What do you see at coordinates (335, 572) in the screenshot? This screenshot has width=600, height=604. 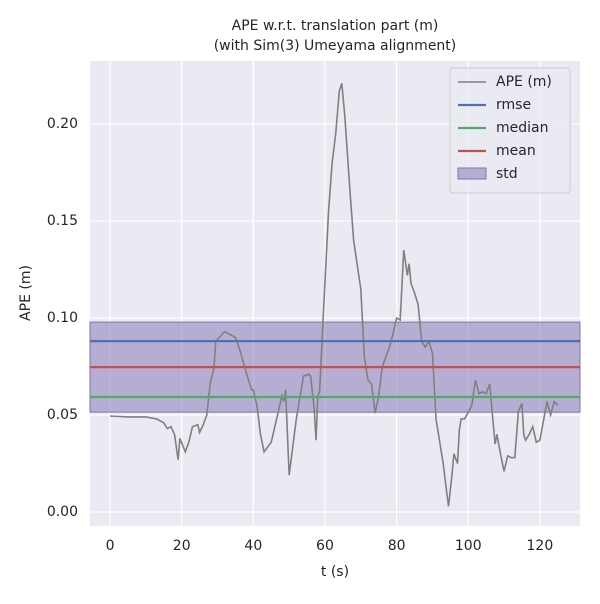 I see `x-axis-label: t (s)` at bounding box center [335, 572].